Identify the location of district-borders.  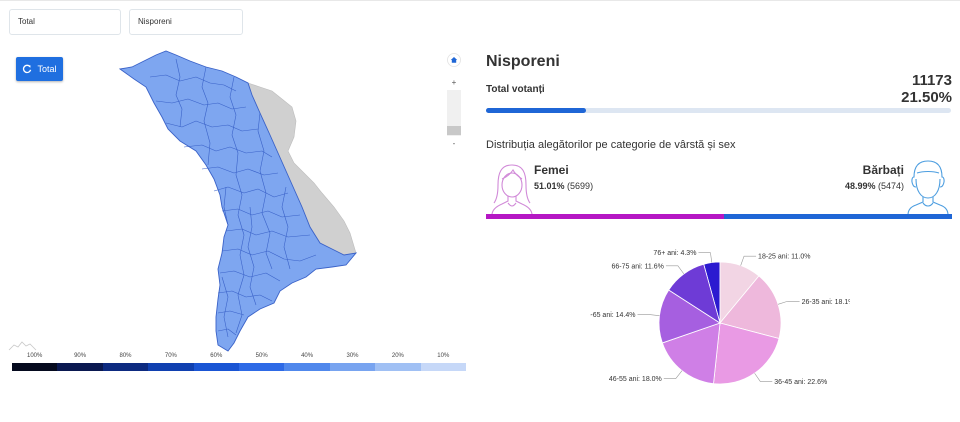
(233, 198).